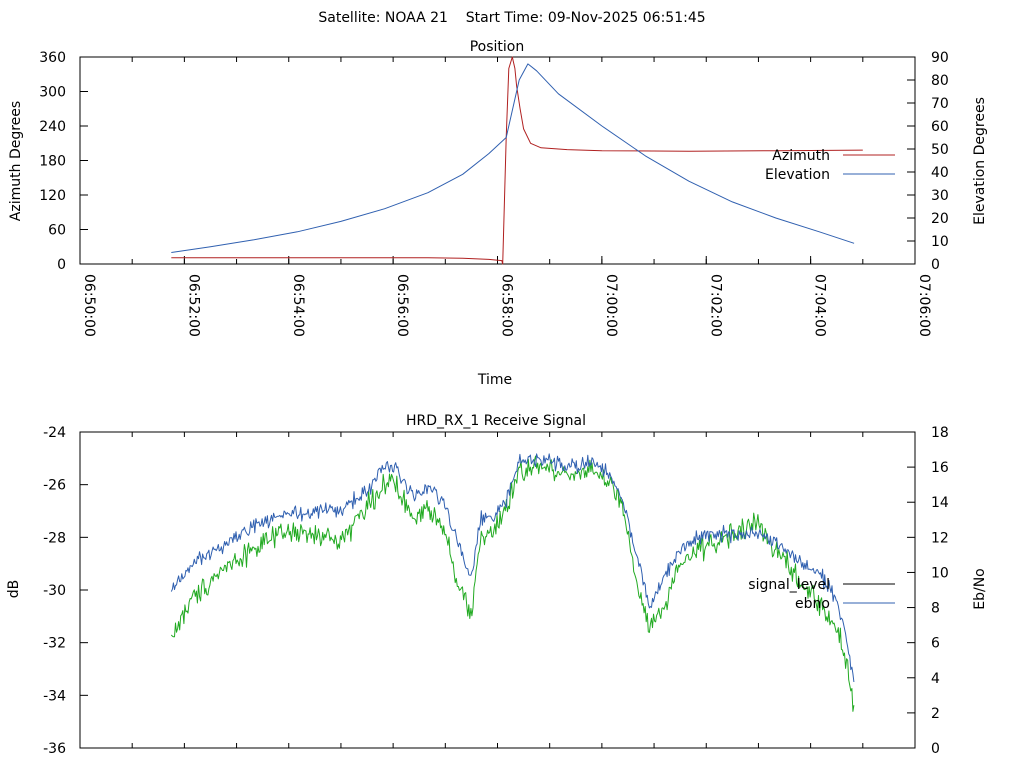 Image resolution: width=1024 pixels, height=768 pixels. I want to click on x-tick-label: 06:56:00, so click(402, 305).